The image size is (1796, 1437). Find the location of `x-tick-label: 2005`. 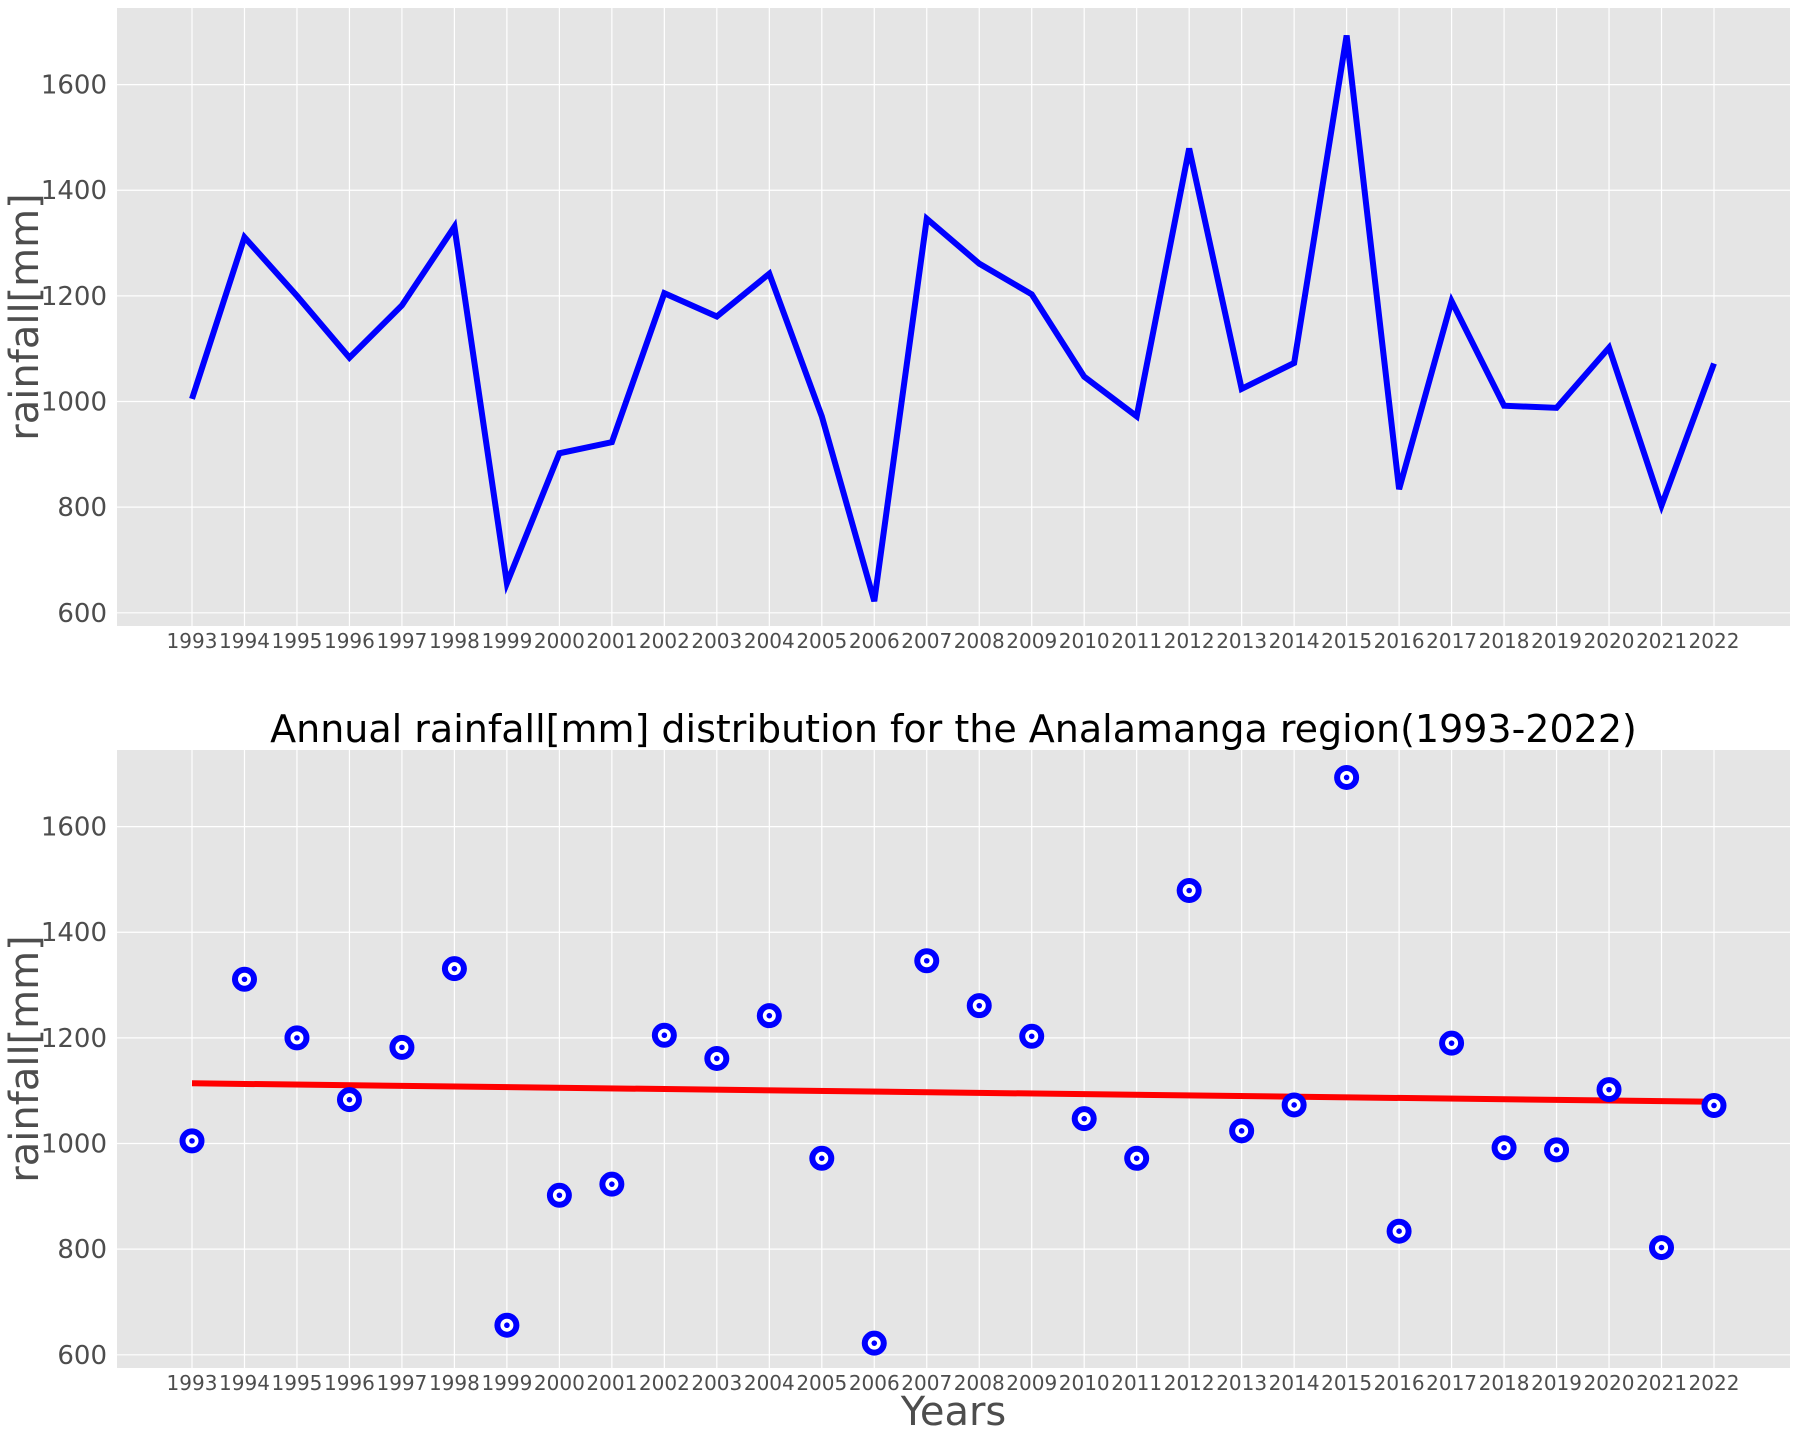

x-tick-label: 2005 is located at coordinates (821, 1383).